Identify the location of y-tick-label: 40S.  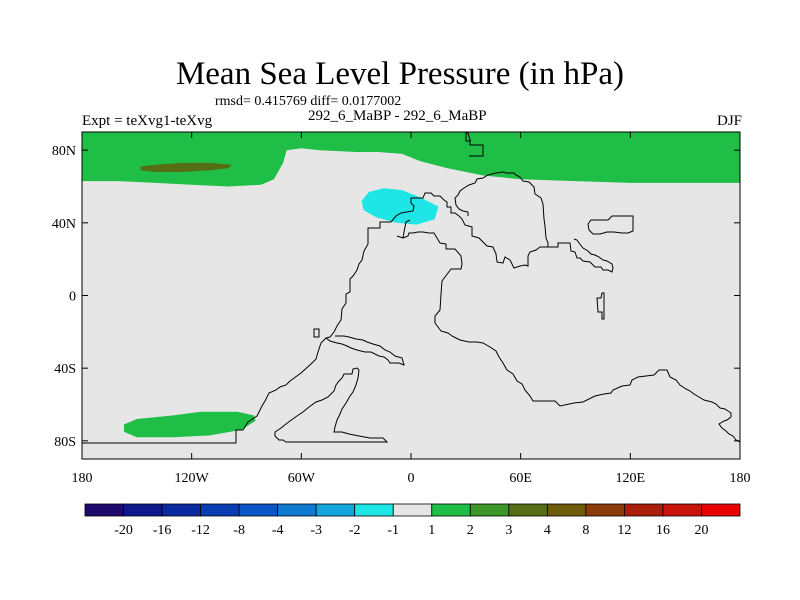
(65, 369).